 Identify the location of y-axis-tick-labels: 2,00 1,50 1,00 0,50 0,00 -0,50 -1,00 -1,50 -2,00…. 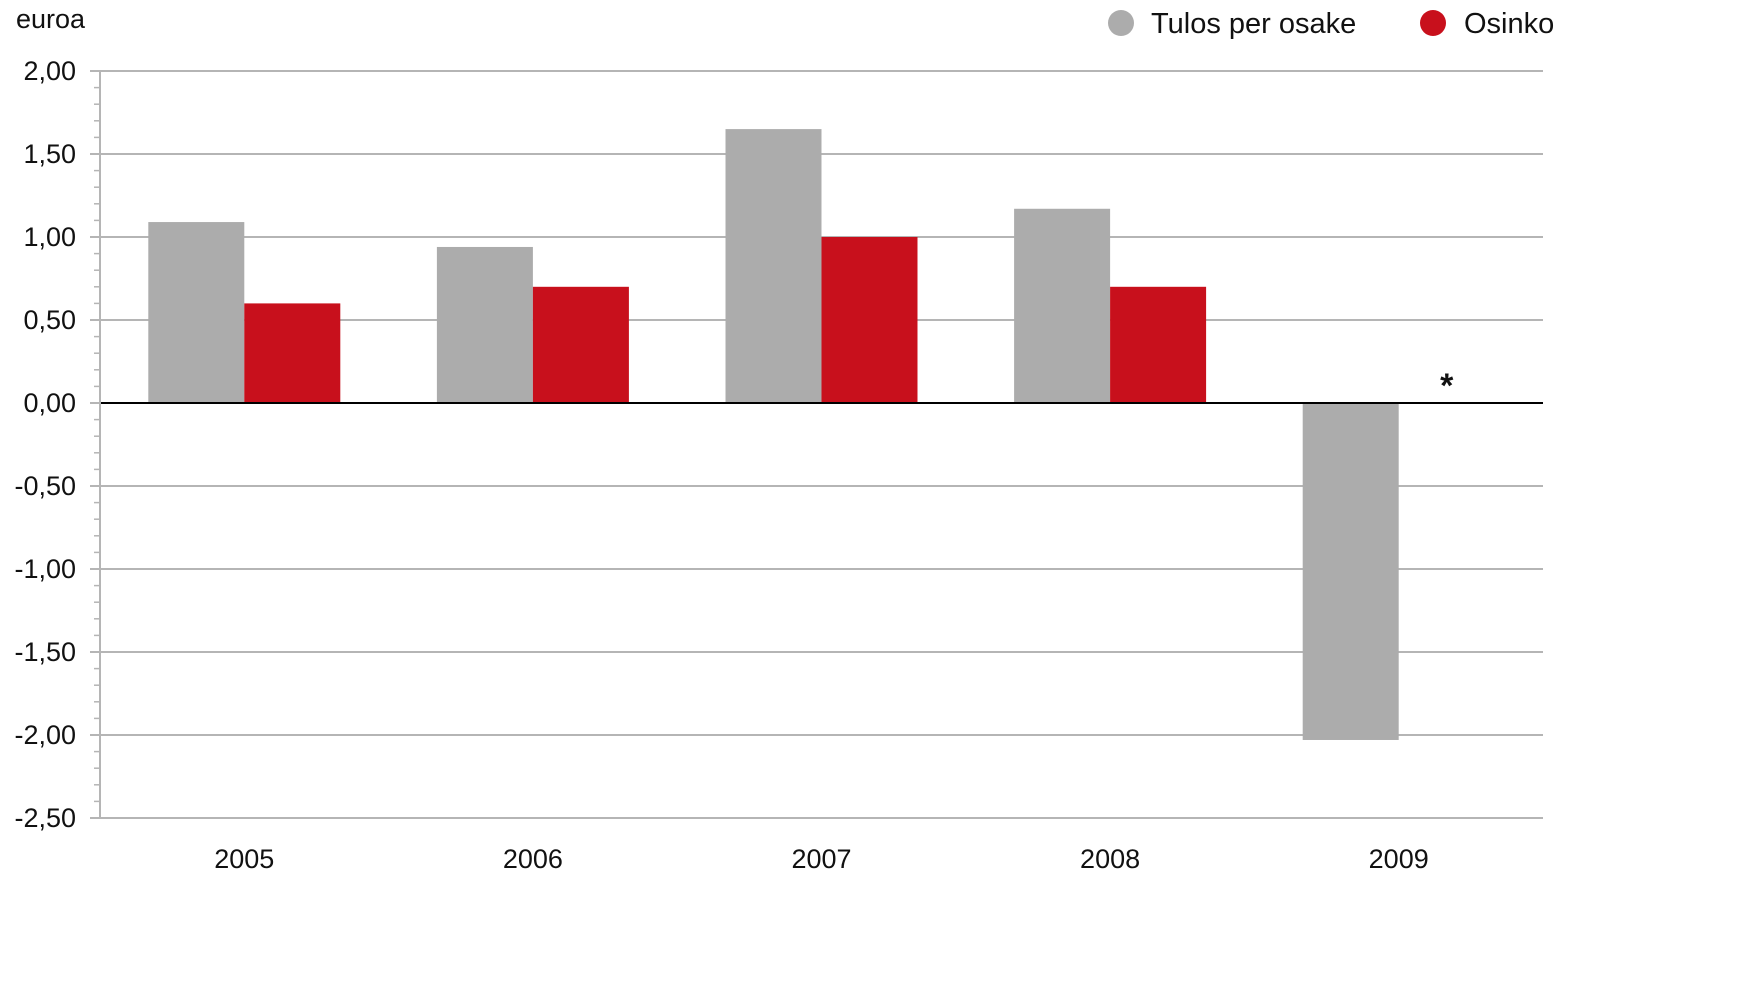
(45, 444).